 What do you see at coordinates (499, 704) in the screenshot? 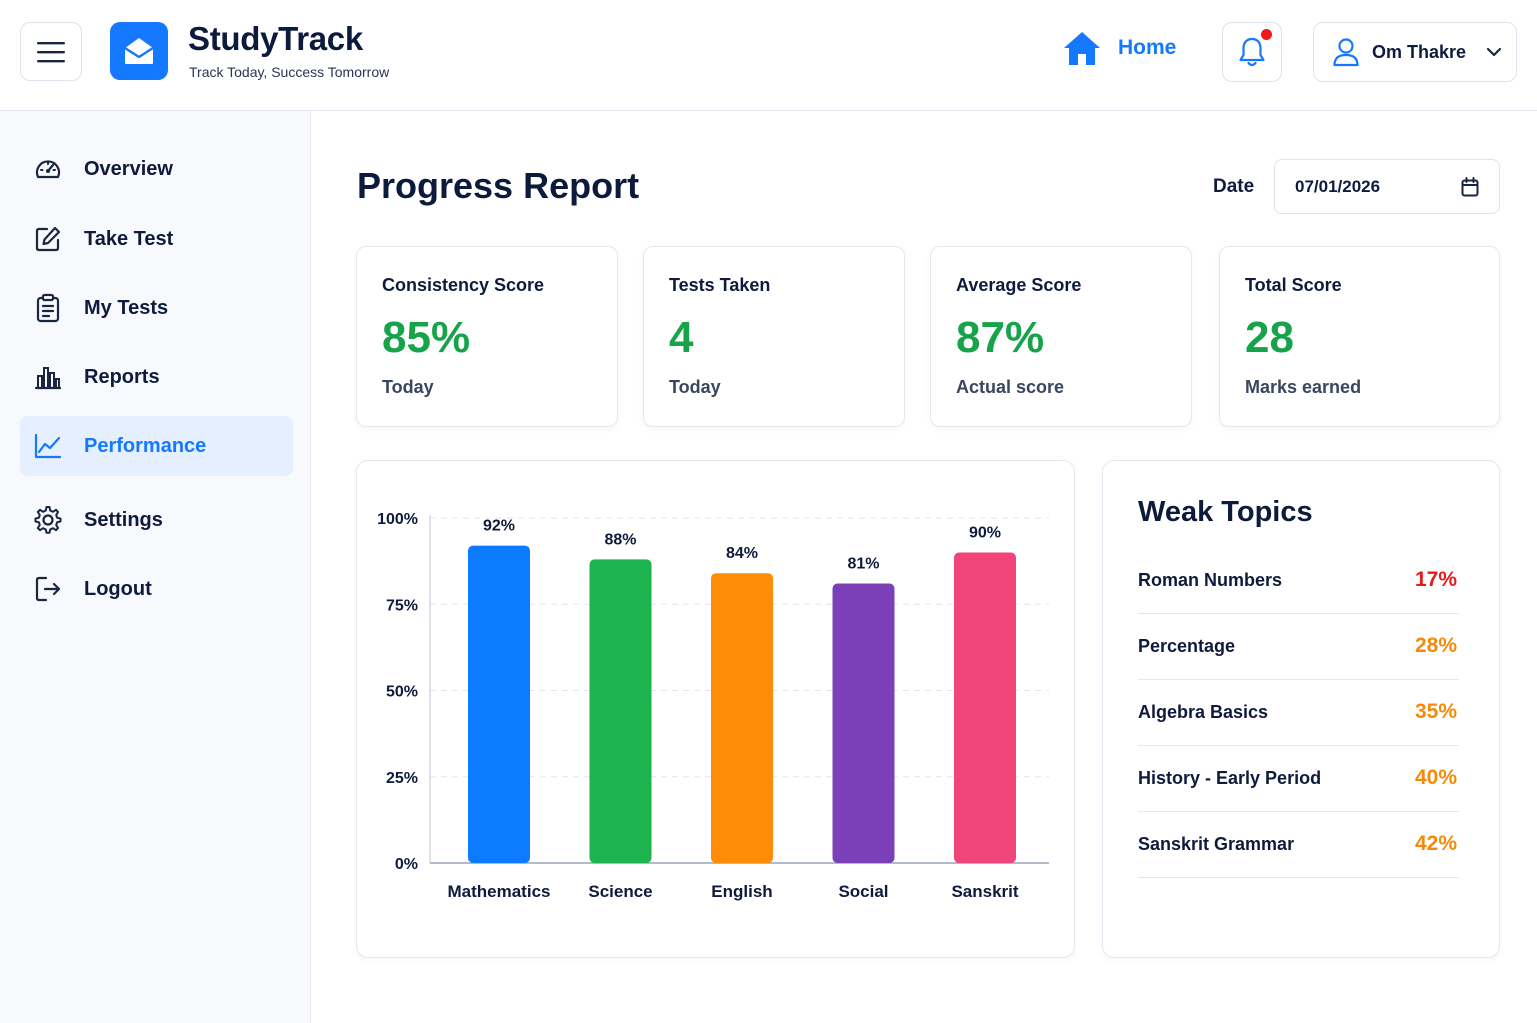
I see `bar-mathematics` at bounding box center [499, 704].